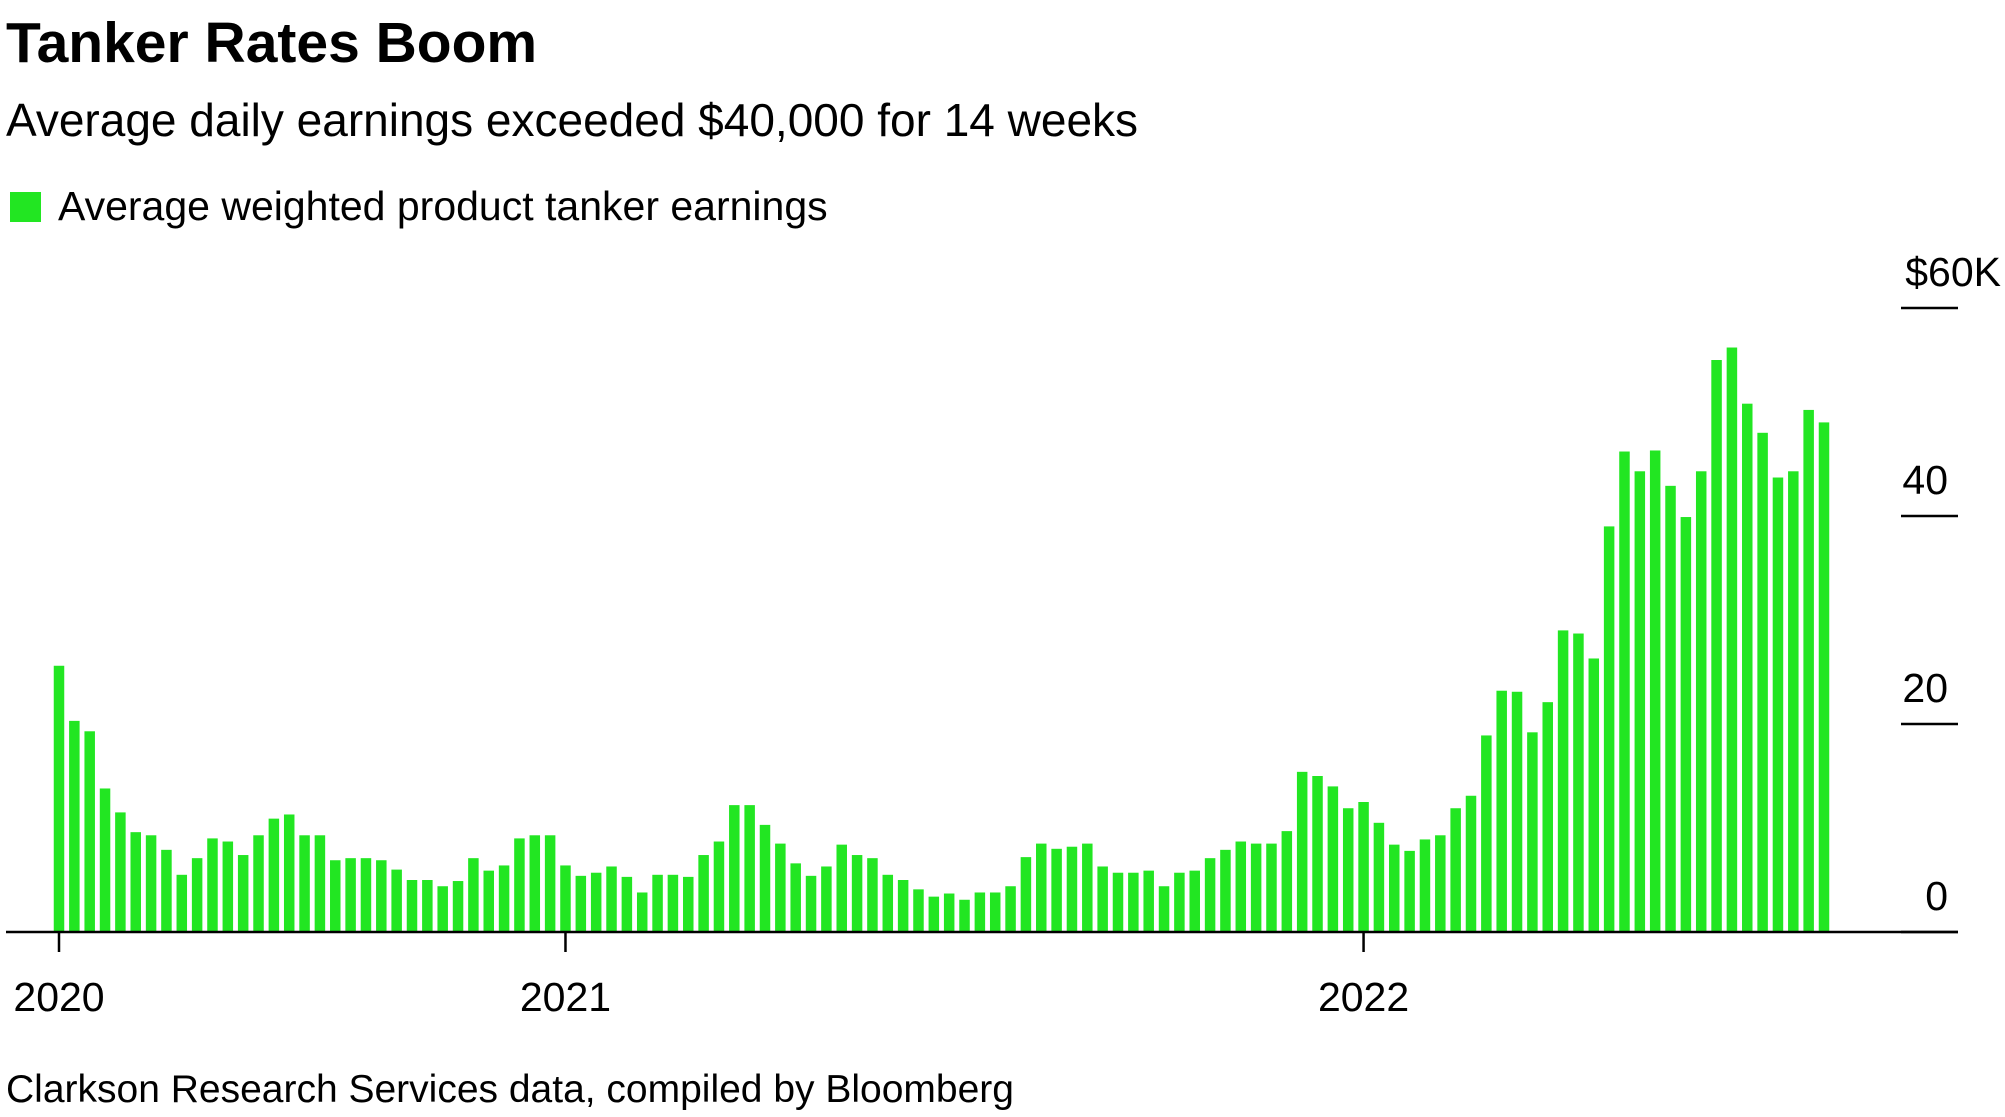 The height and width of the screenshot is (1117, 2005). What do you see at coordinates (1925, 688) in the screenshot?
I see `y-tick-label: 20` at bounding box center [1925, 688].